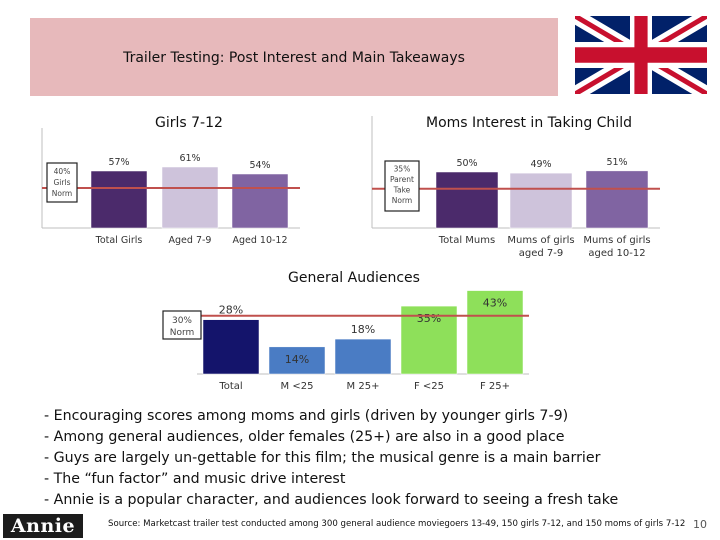 Image resolution: width=720 pixels, height=540 pixels. I want to click on uk-flag-icon, so click(641, 55).